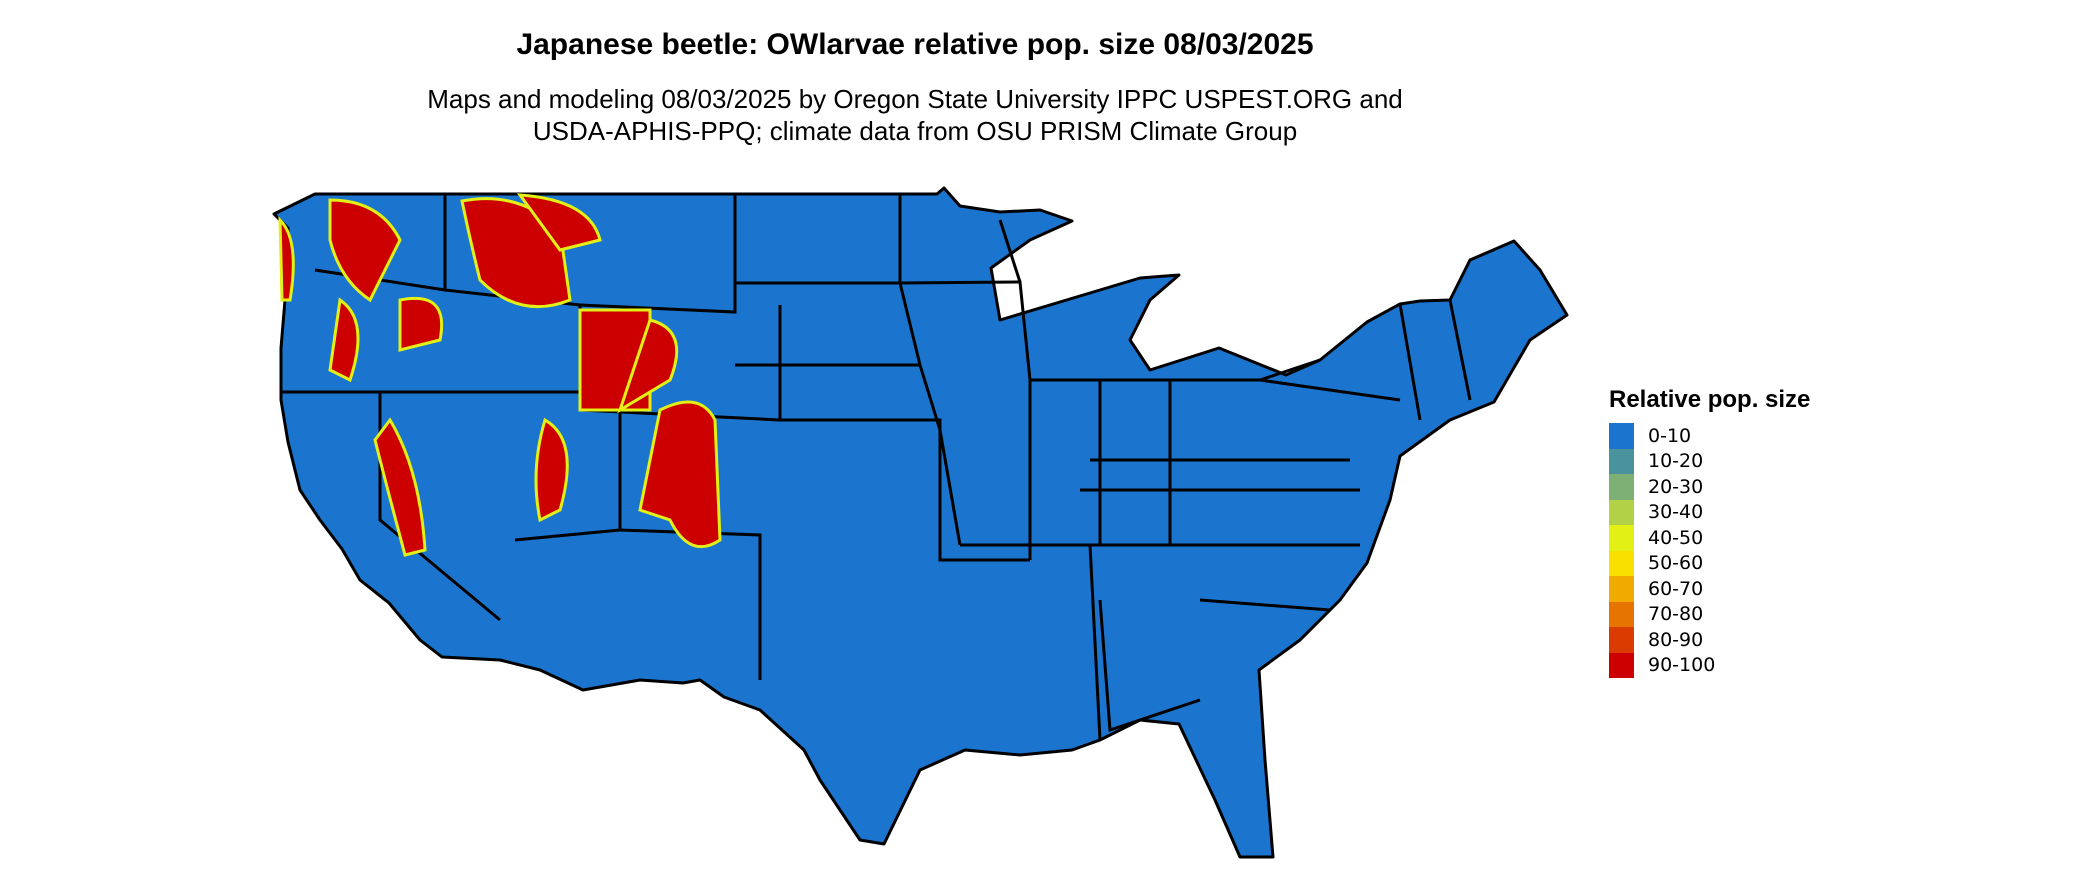 The height and width of the screenshot is (892, 2100). Describe the element at coordinates (1676, 588) in the screenshot. I see `legend-label: 60-70` at that location.